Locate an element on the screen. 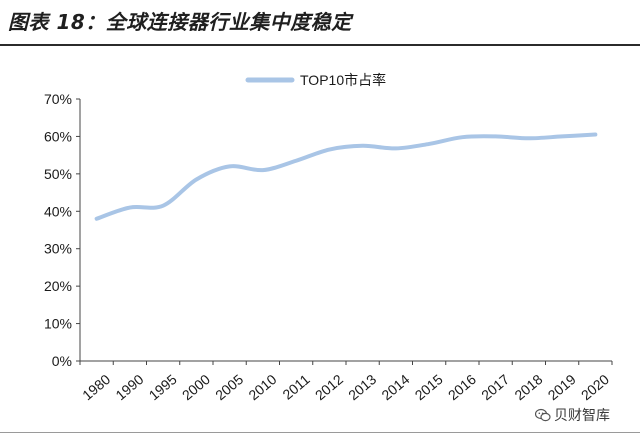 Image resolution: width=640 pixels, height=438 pixels. data-point-2005 is located at coordinates (230, 166).